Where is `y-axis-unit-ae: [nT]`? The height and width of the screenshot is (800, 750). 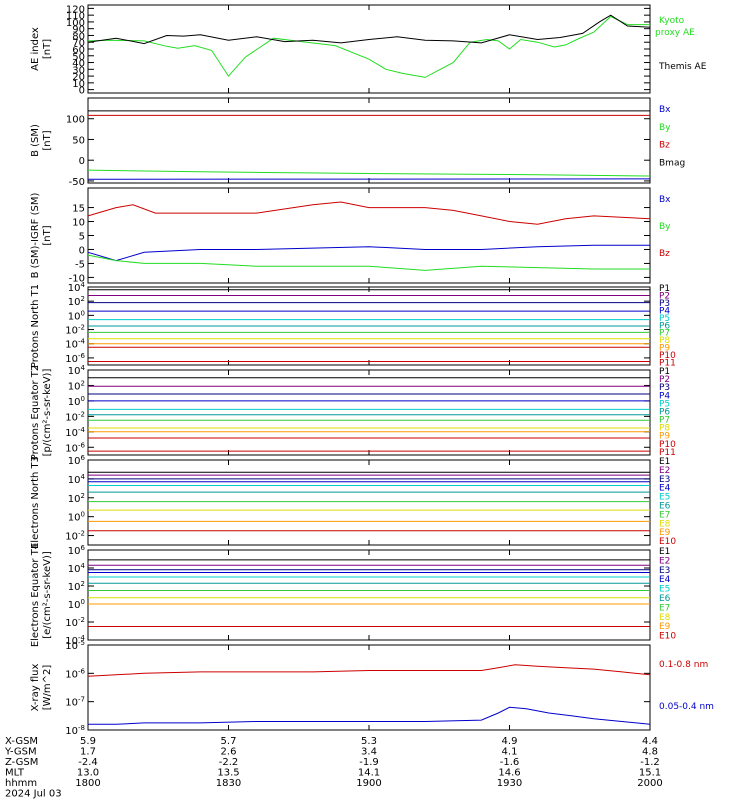
y-axis-unit-ae: [nT] is located at coordinates (47, 49).